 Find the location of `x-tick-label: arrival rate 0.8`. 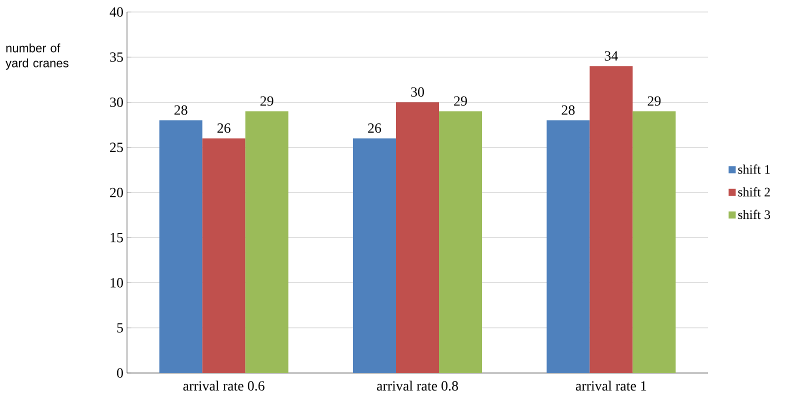

x-tick-label: arrival rate 0.8 is located at coordinates (417, 385).